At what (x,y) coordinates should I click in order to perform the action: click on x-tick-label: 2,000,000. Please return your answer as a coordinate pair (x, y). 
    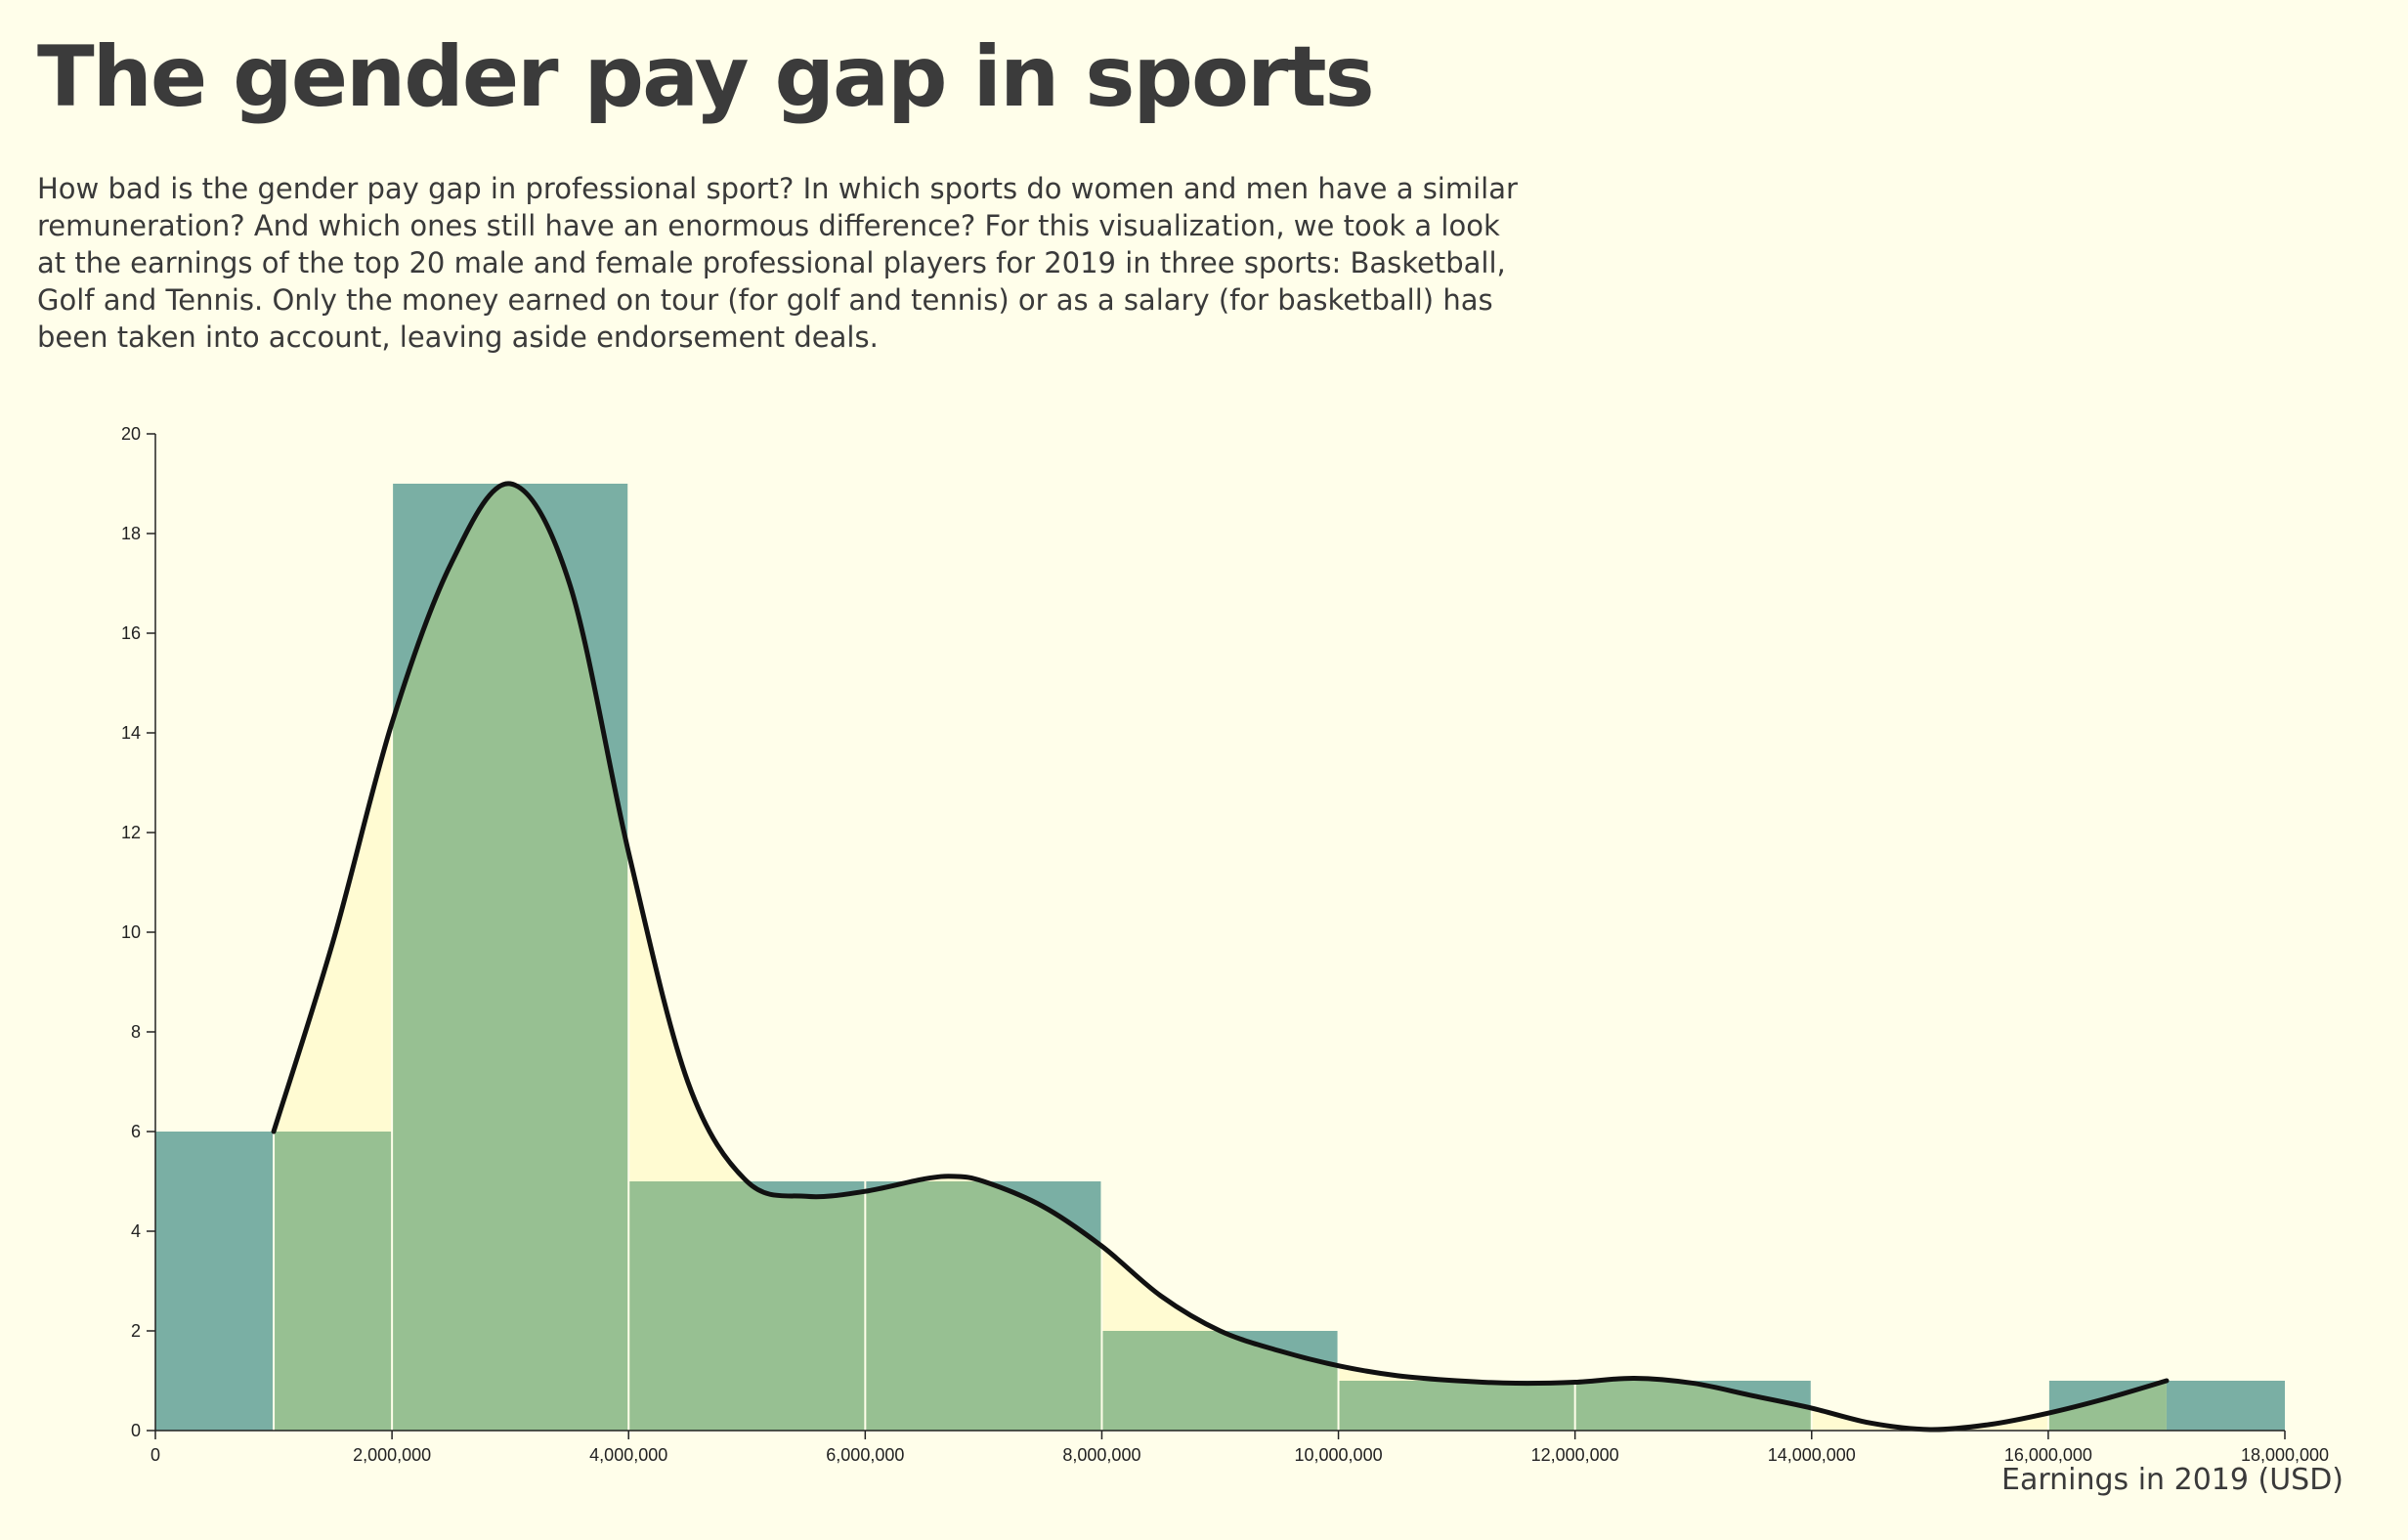
    Looking at the image, I should click on (392, 1455).